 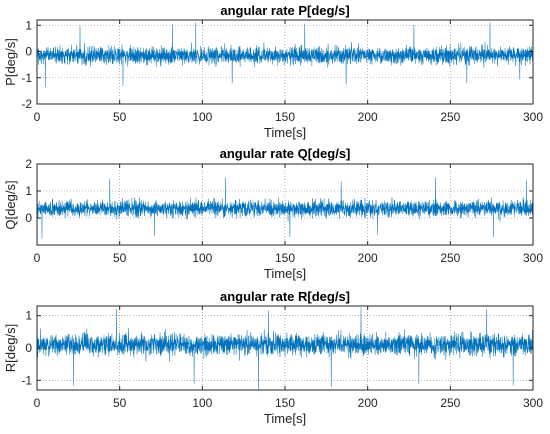 What do you see at coordinates (10, 62) in the screenshot?
I see `y-axis-label: P[deg/s]` at bounding box center [10, 62].